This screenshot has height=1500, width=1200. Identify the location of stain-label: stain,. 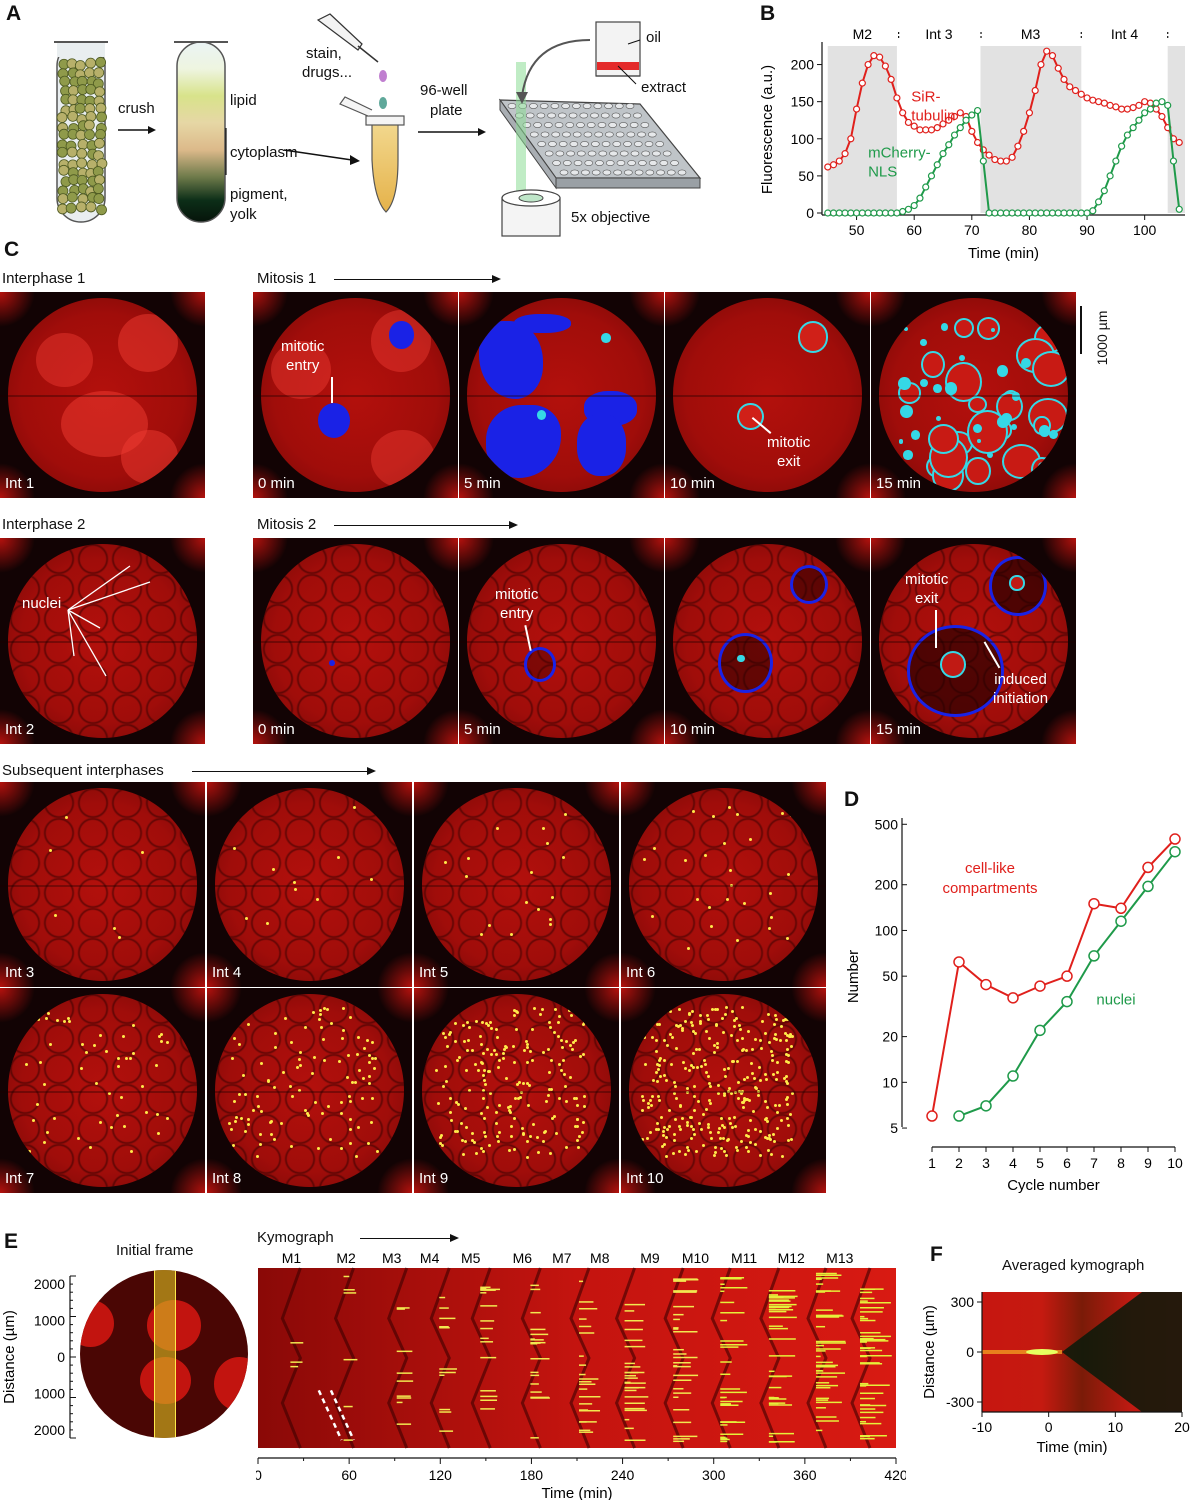
(324, 53).